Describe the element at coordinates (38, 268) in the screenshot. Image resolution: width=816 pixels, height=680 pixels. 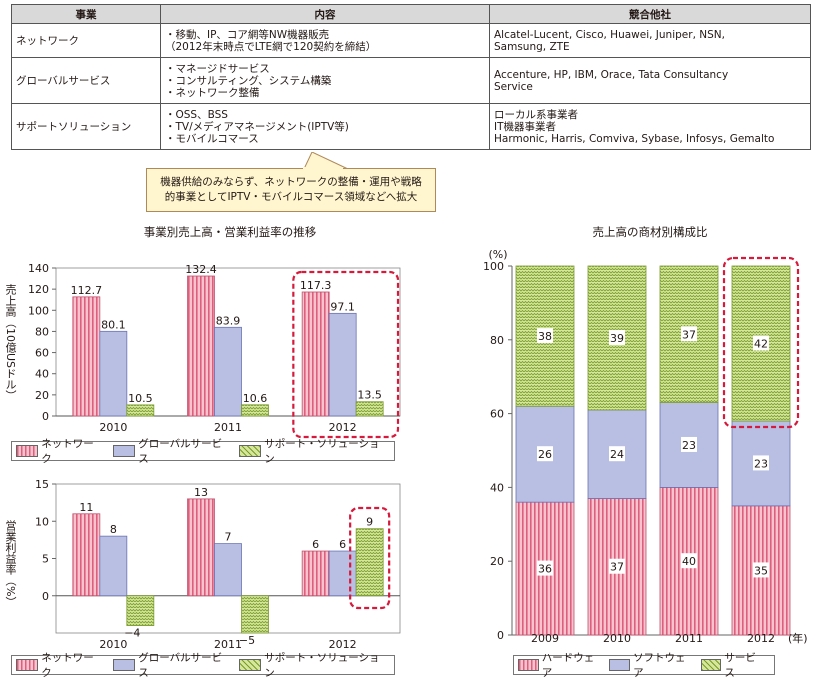
I see `y-tick-label: 140` at that location.